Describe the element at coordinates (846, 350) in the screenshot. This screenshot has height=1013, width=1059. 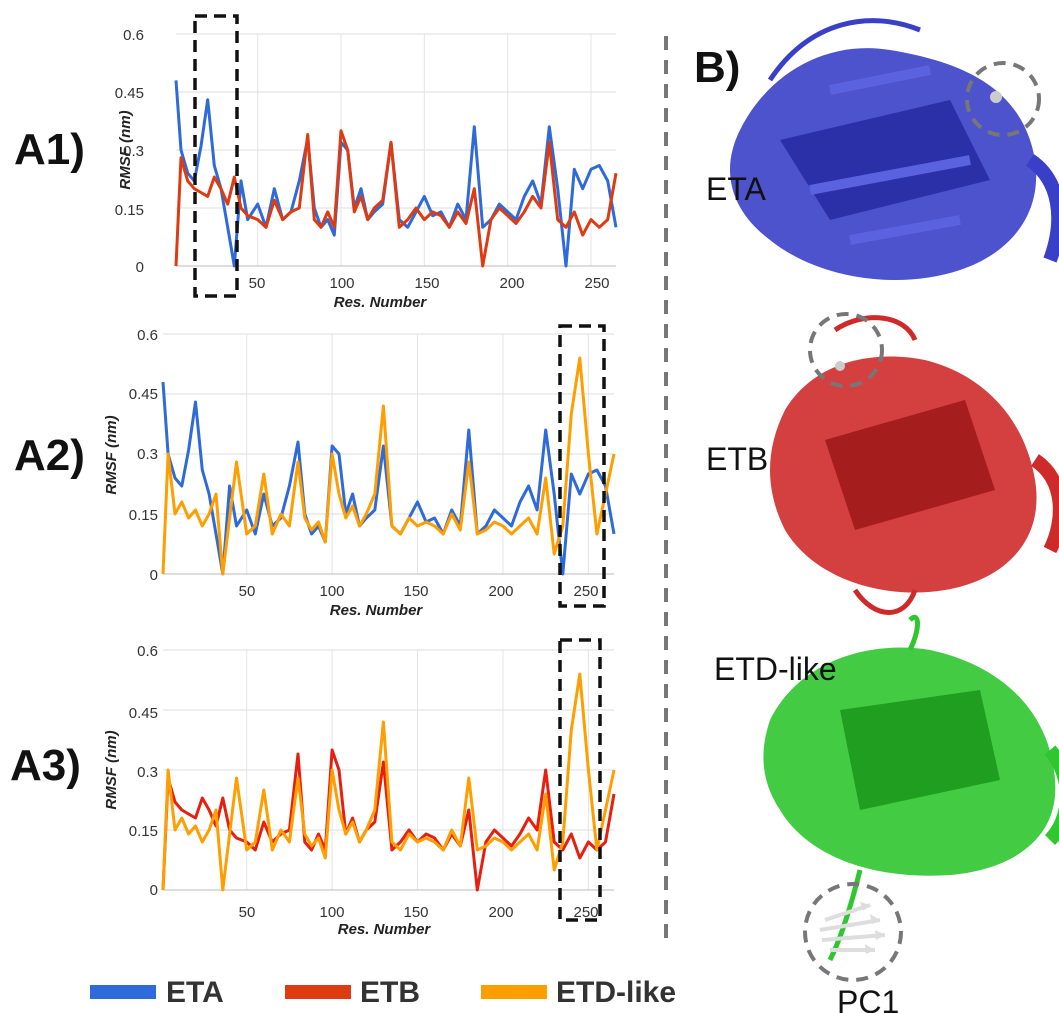
I see `etb-highlight-circle` at that location.